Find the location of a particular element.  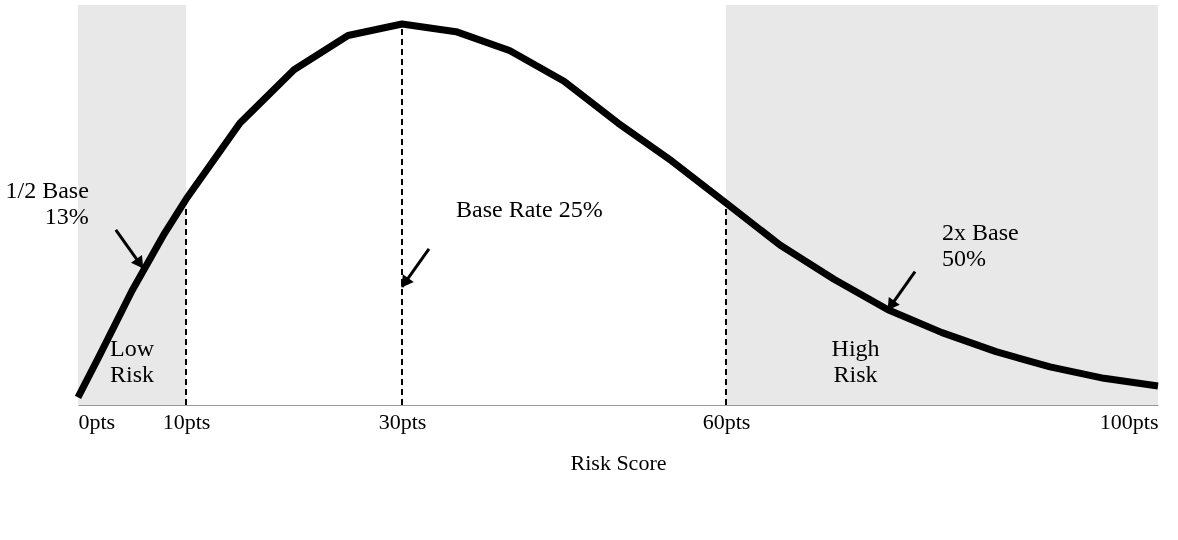

x-axis-title: Risk Score is located at coordinates (618, 462).